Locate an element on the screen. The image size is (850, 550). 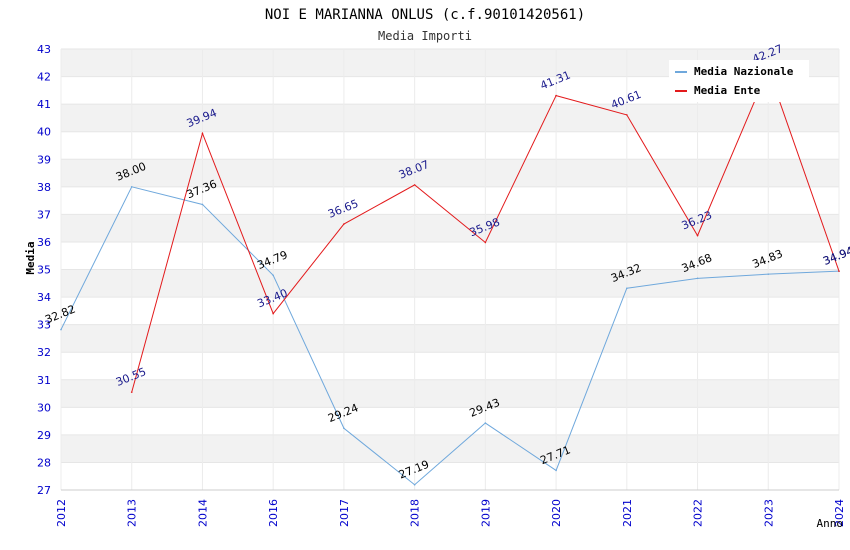
y-tick-label: 43 is located at coordinates (44, 49).